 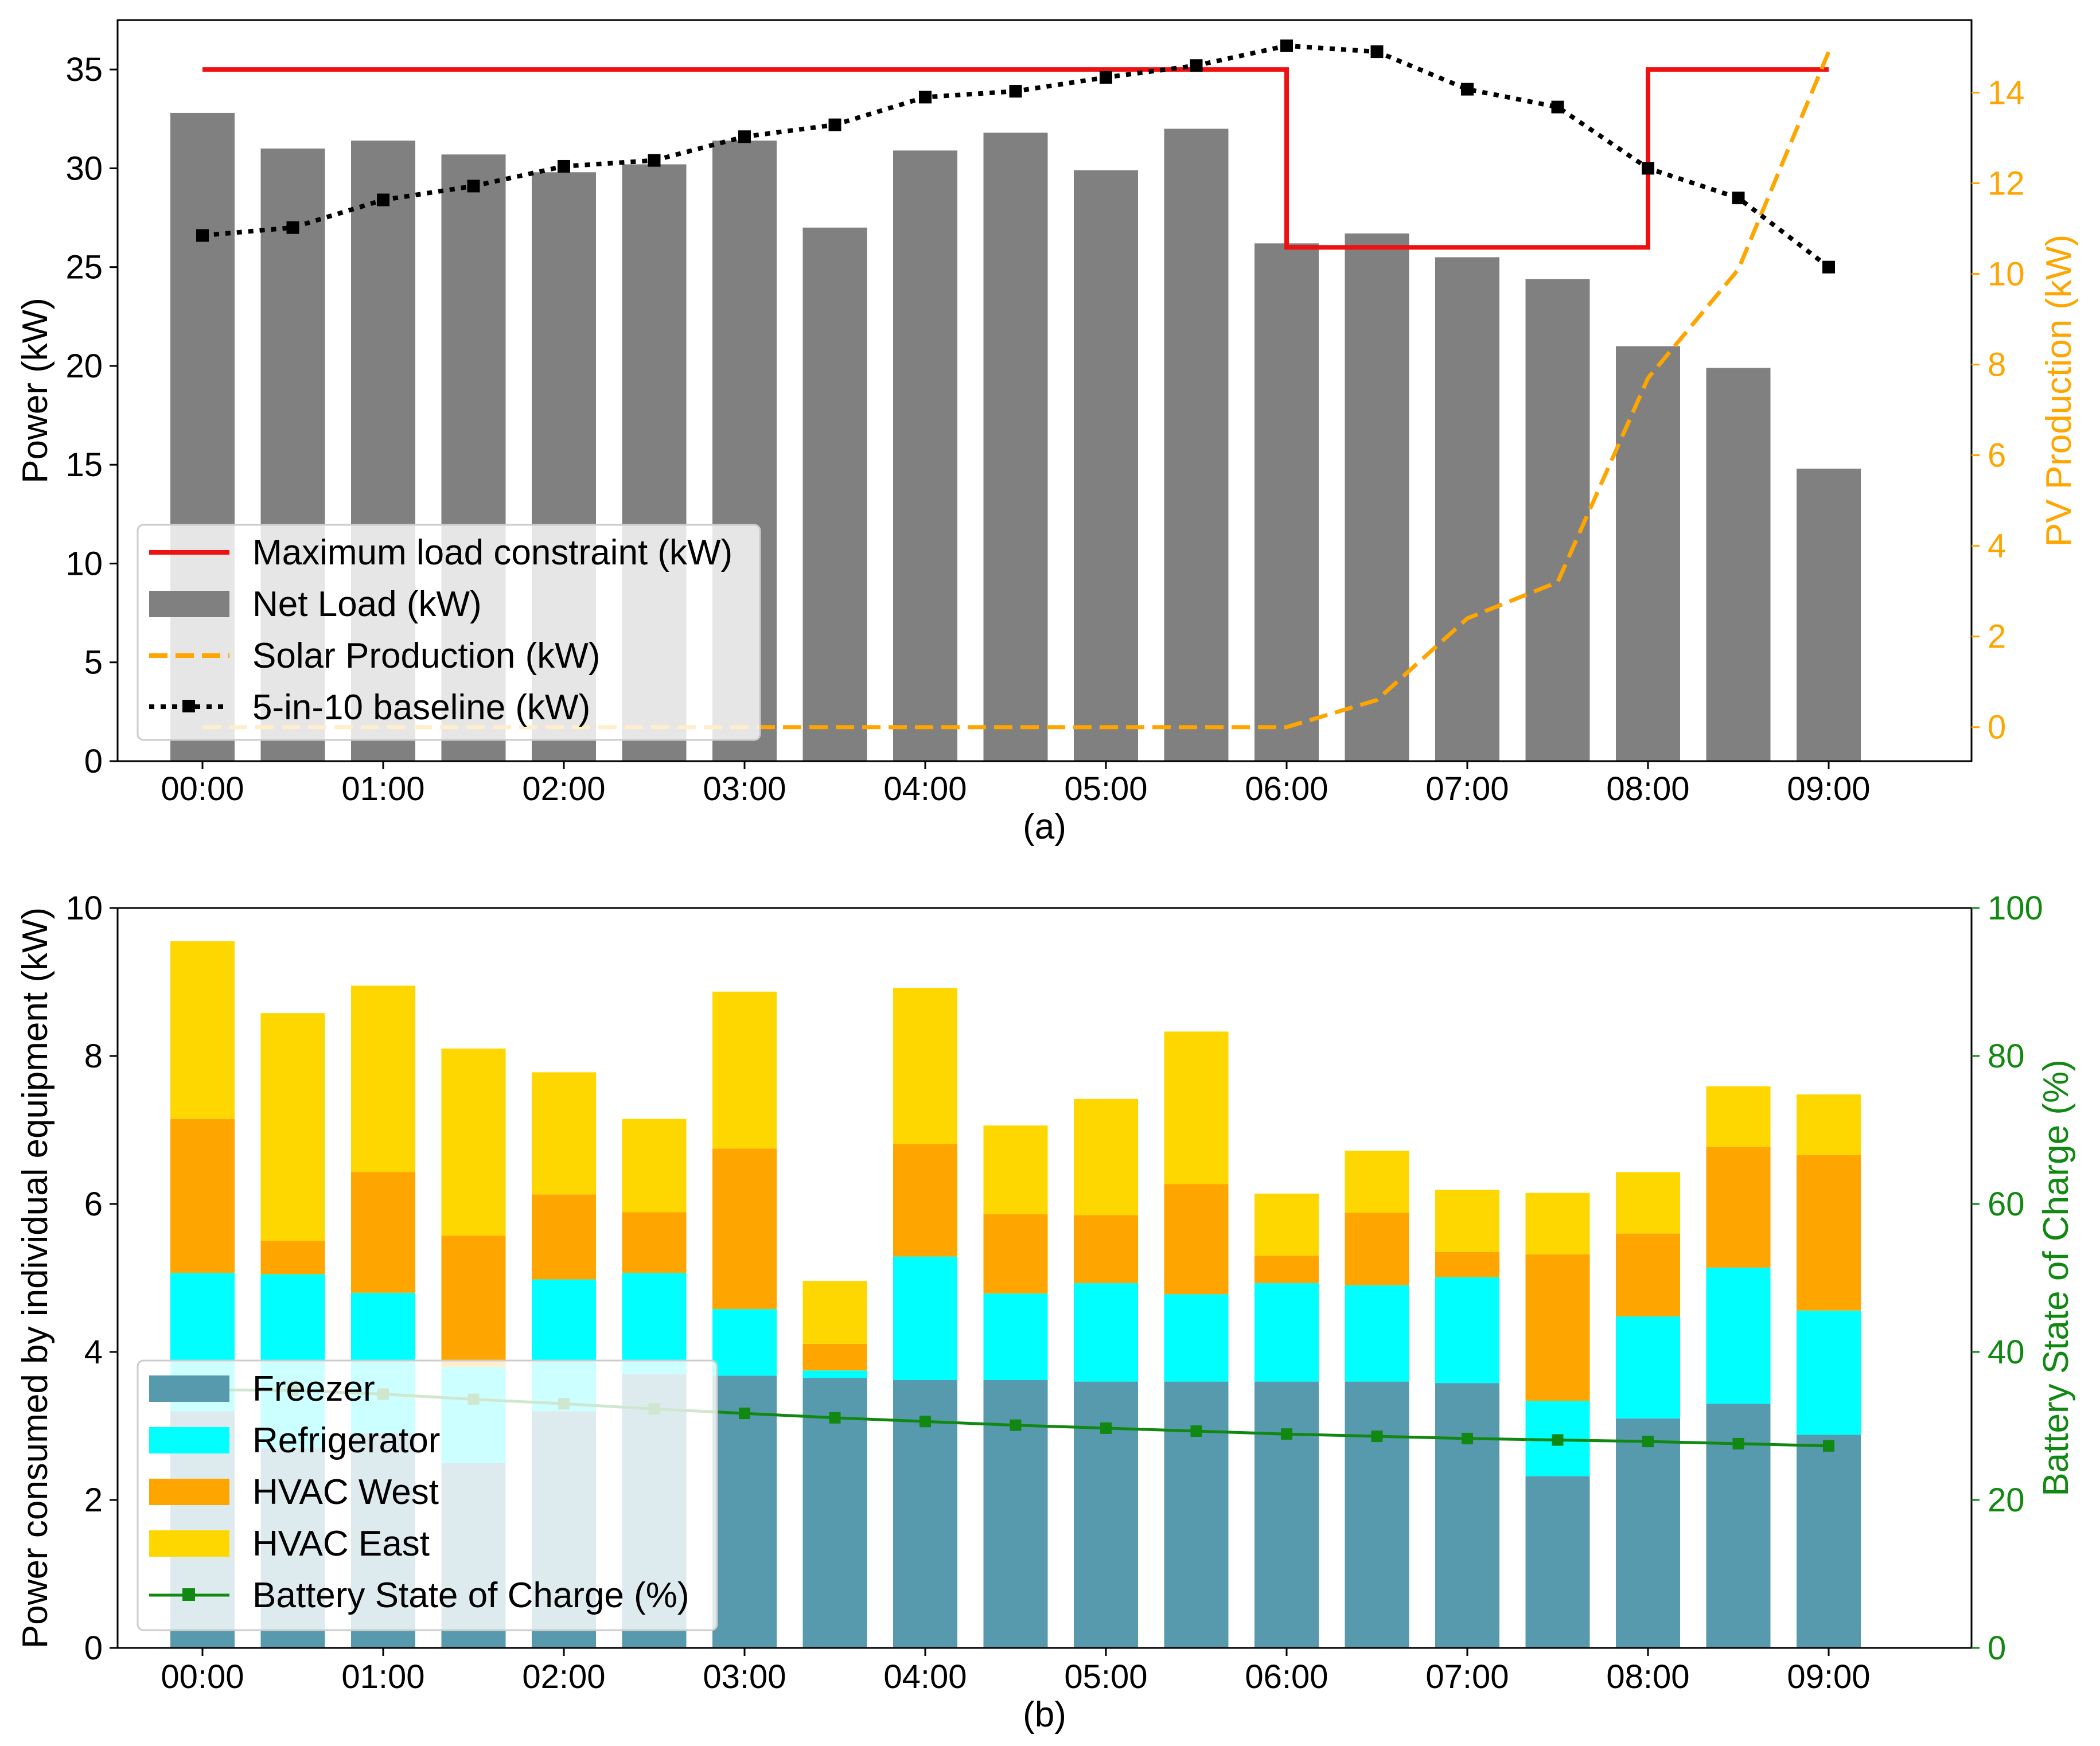 I want to click on a-ytick-label: 35, so click(x=84, y=70).